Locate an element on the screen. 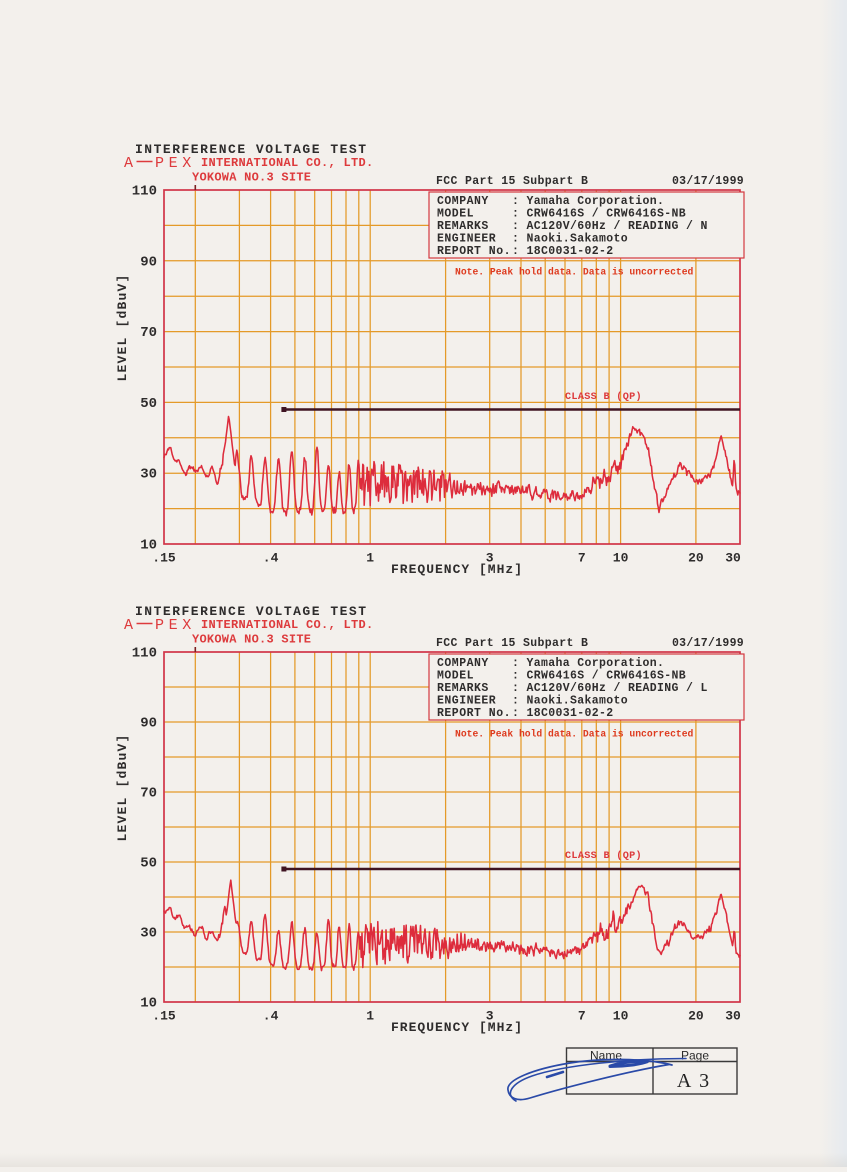 This screenshot has height=1172, width=847. svg-text:: AC120V/60Hz / READING / N: : AC120V/60Hz / READING / N is located at coordinates (610, 226).